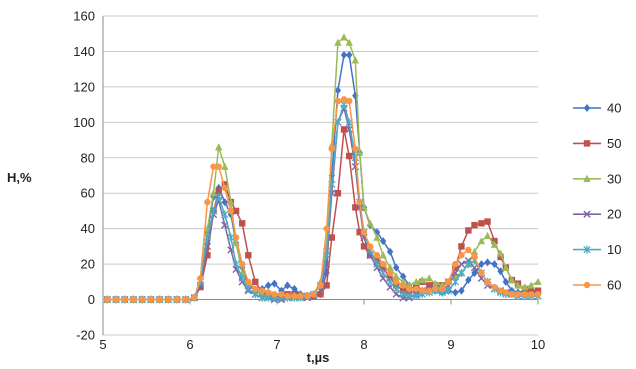 This screenshot has height=369, width=636. What do you see at coordinates (597, 214) in the screenshot?
I see `legend-item-20: 20` at bounding box center [597, 214].